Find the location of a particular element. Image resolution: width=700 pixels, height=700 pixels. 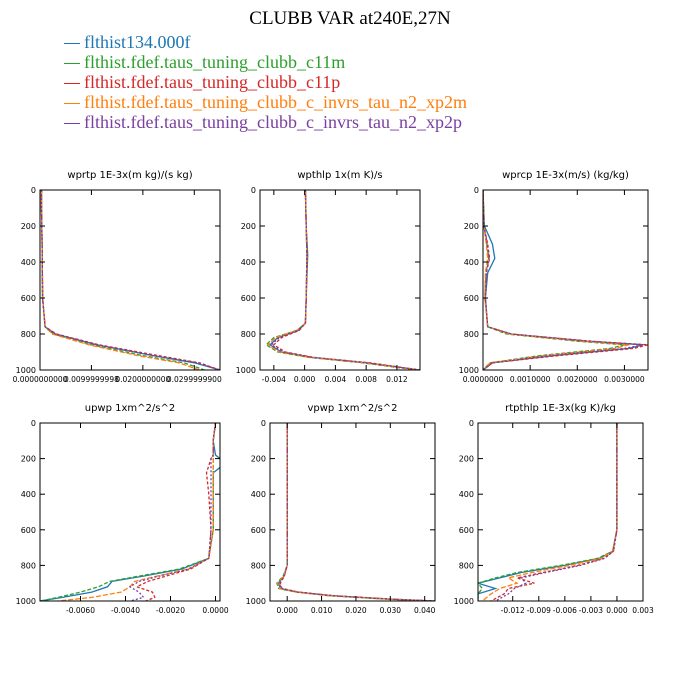

x-tick-label: 0.012 is located at coordinates (397, 379).